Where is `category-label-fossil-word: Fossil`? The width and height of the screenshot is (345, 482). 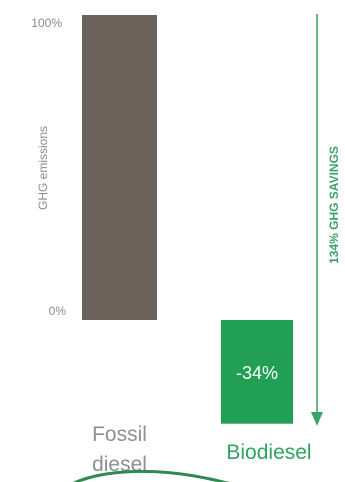
category-label-fossil-word: Fossil is located at coordinates (119, 434).